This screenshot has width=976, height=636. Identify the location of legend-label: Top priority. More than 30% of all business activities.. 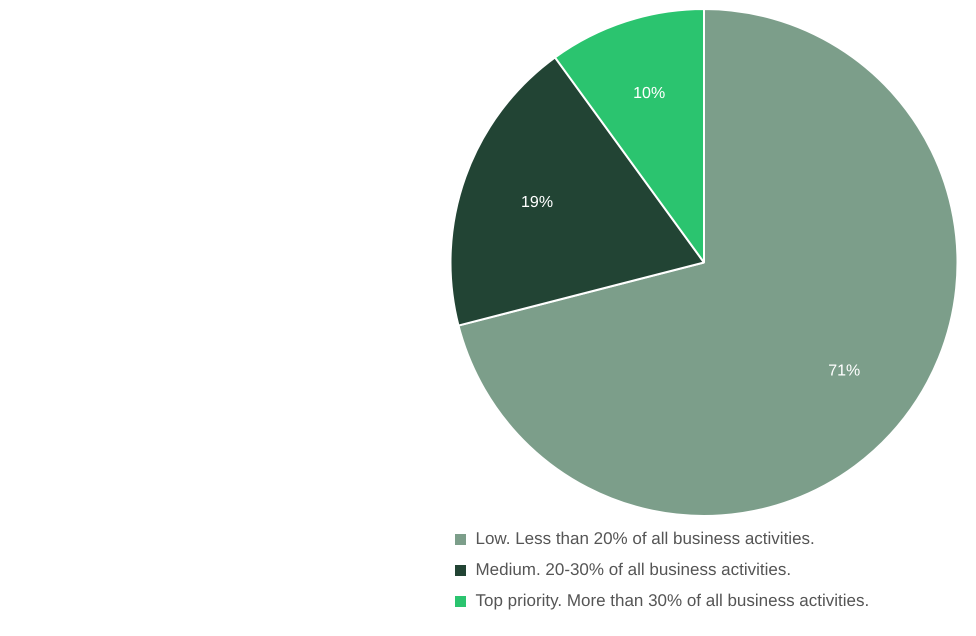
(673, 600).